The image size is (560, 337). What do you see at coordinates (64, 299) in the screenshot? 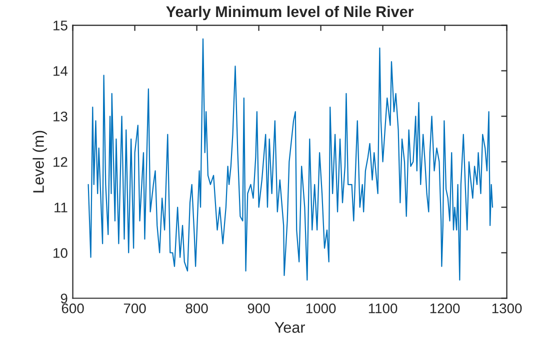
I see `y-tick-label: 9` at bounding box center [64, 299].